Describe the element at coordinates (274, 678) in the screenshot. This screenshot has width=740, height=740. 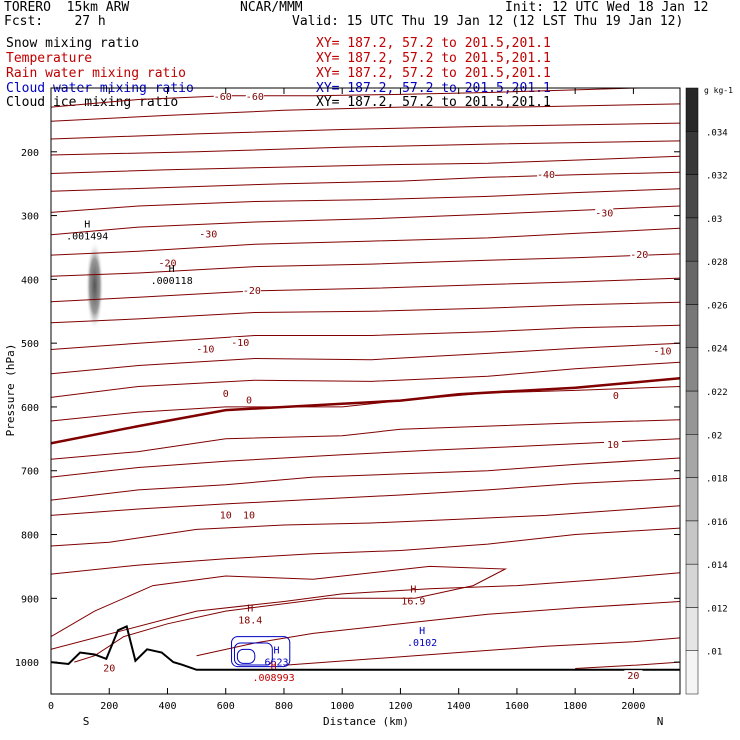
I see `maximum-value-6: .008993` at that location.